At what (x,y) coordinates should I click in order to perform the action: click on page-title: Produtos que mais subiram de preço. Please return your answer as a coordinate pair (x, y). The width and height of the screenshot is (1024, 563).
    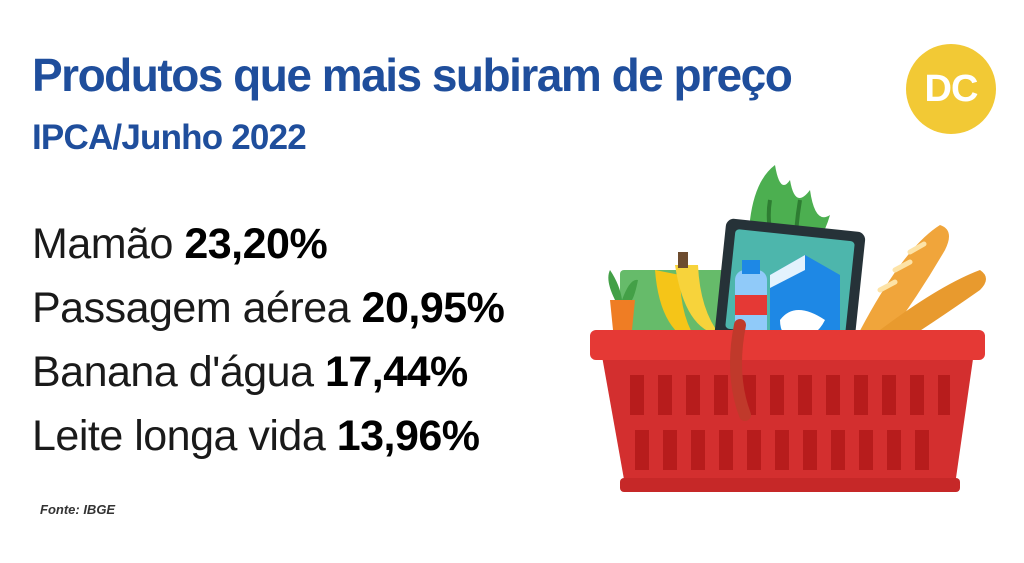
    Looking at the image, I should click on (412, 75).